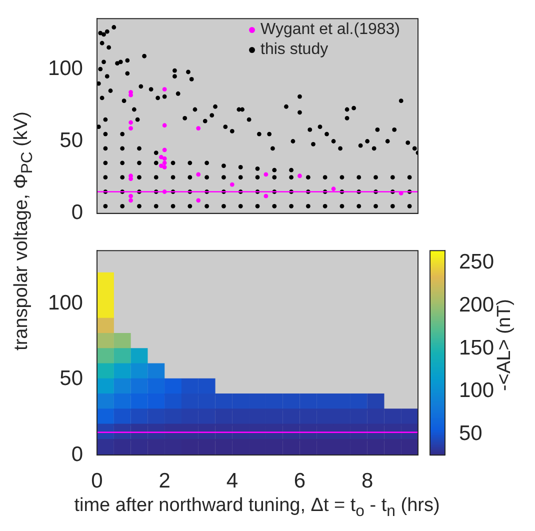 Image resolution: width=535 pixels, height=531 pixels. Describe the element at coordinates (294, 49) in the screenshot. I see `legend-label: this study` at that location.